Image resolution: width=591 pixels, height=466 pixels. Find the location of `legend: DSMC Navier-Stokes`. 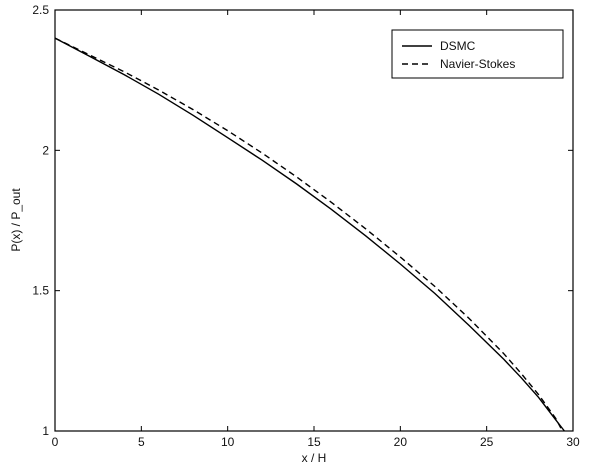

legend: DSMC Navier-Stokes is located at coordinates (477, 54).